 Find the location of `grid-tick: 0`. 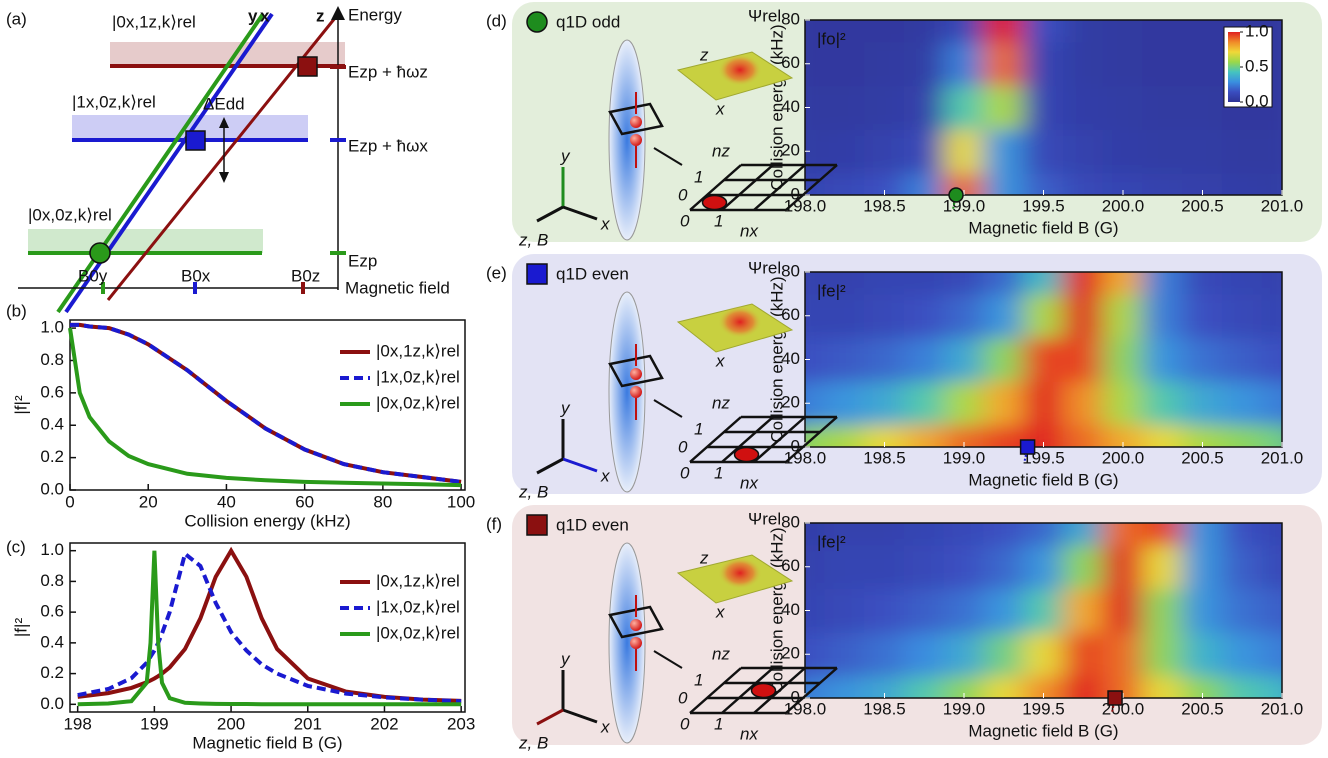

grid-tick: 0 is located at coordinates (683, 446).